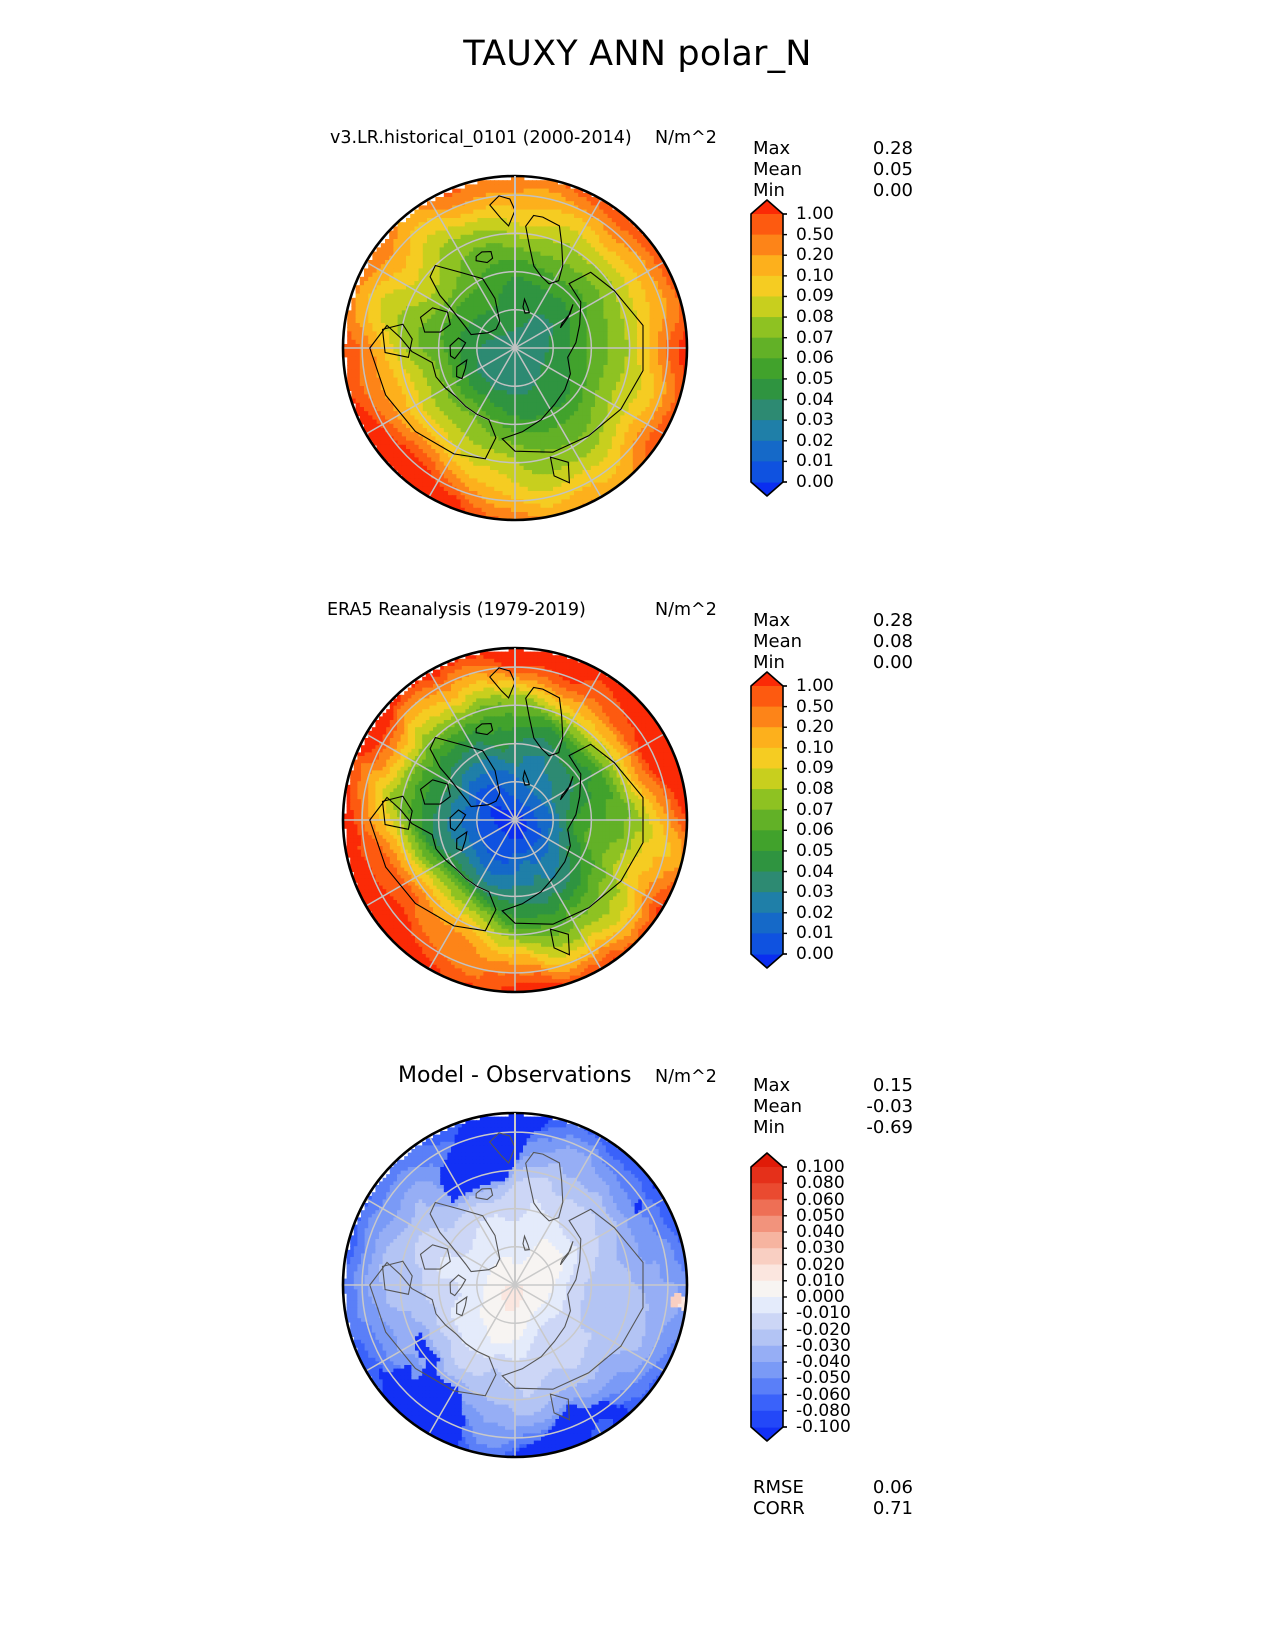  What do you see at coordinates (515, 1290) in the screenshot?
I see `polar-map-diff` at bounding box center [515, 1290].